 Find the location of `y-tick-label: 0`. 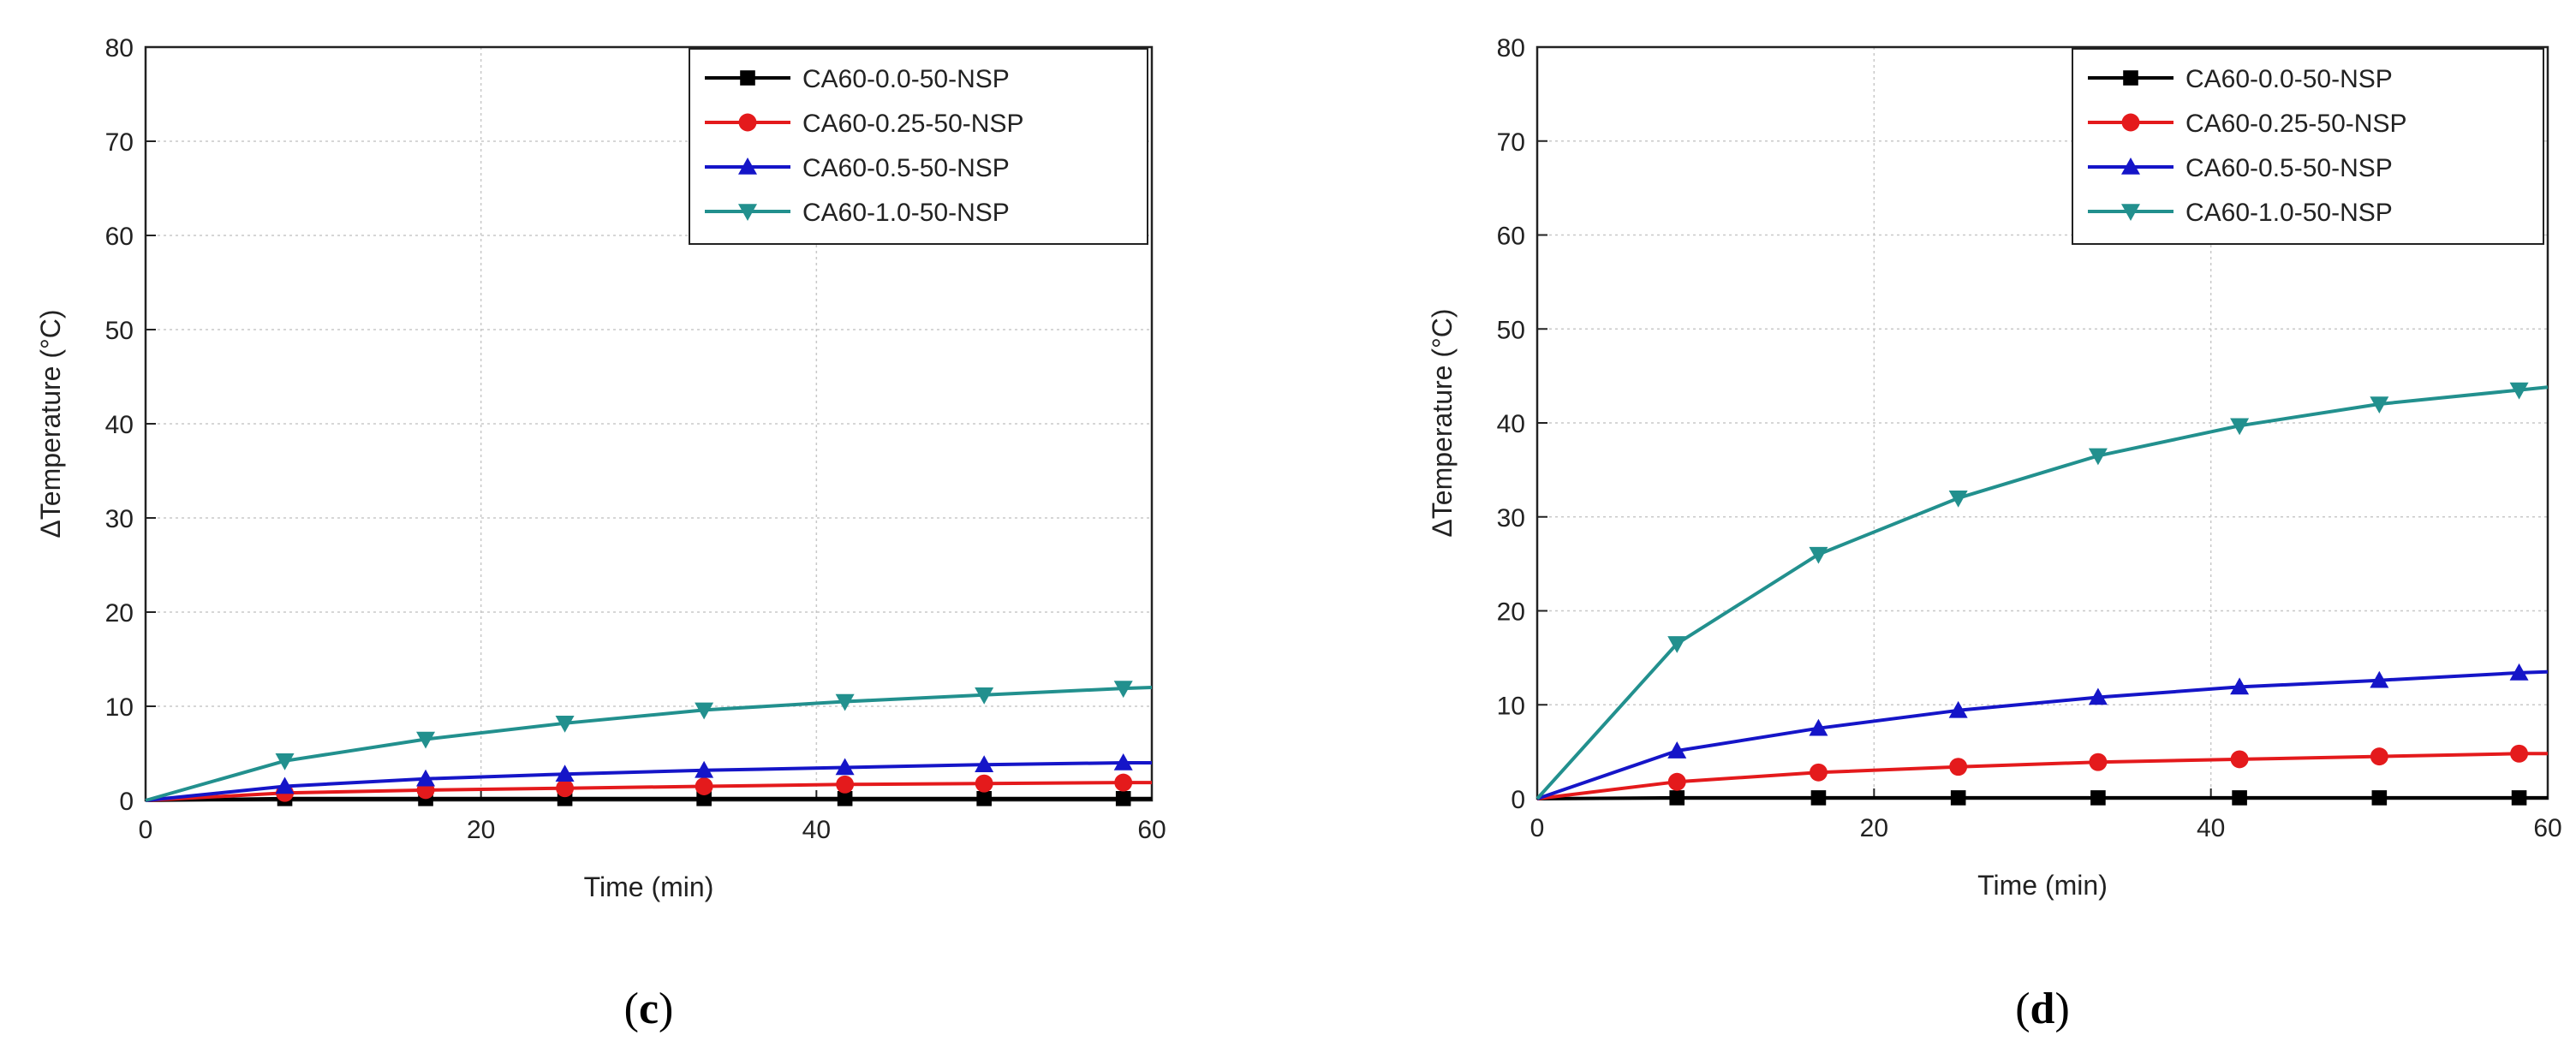

y-tick-label: 0 is located at coordinates (127, 802).